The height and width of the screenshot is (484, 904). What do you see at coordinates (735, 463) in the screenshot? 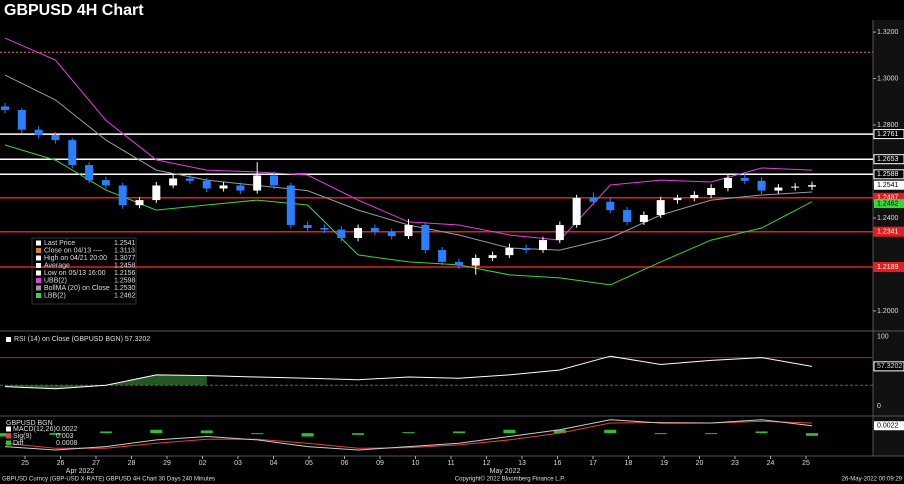
I see `x-tick-label: 23` at bounding box center [735, 463].